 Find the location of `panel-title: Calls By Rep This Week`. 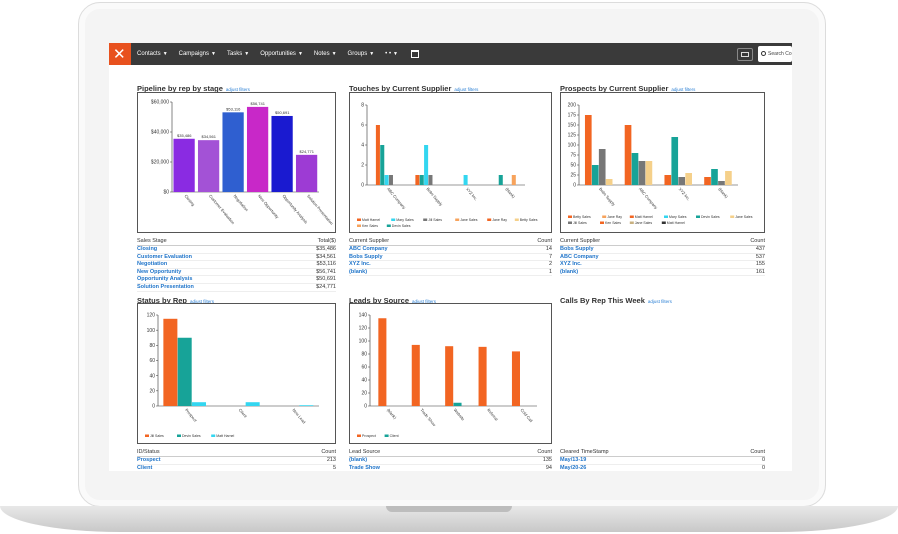

panel-title: Calls By Rep This Week is located at coordinates (602, 300).